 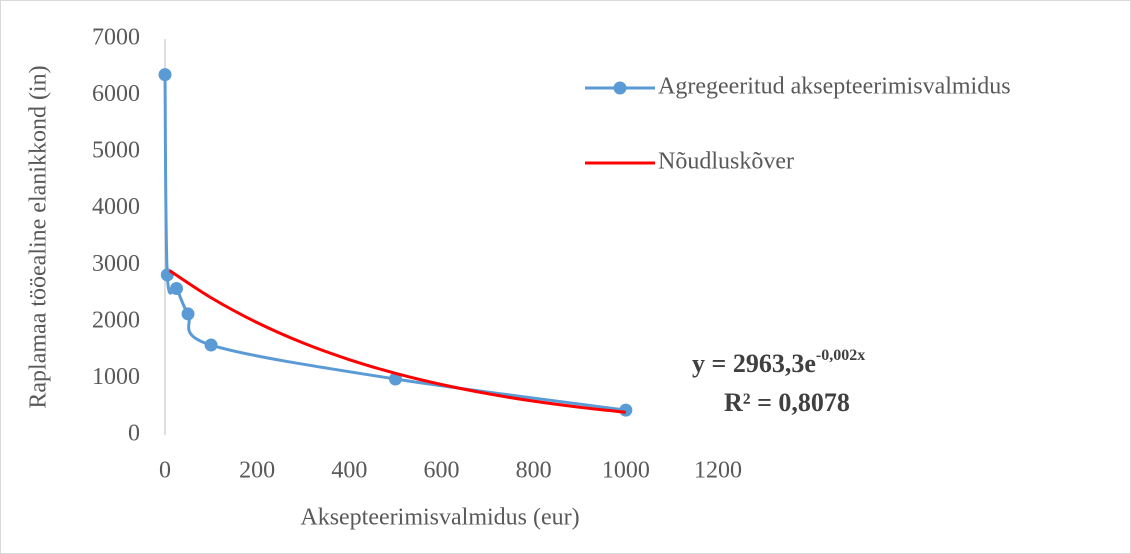 I want to click on x-tick-label: 400, so click(x=349, y=471).